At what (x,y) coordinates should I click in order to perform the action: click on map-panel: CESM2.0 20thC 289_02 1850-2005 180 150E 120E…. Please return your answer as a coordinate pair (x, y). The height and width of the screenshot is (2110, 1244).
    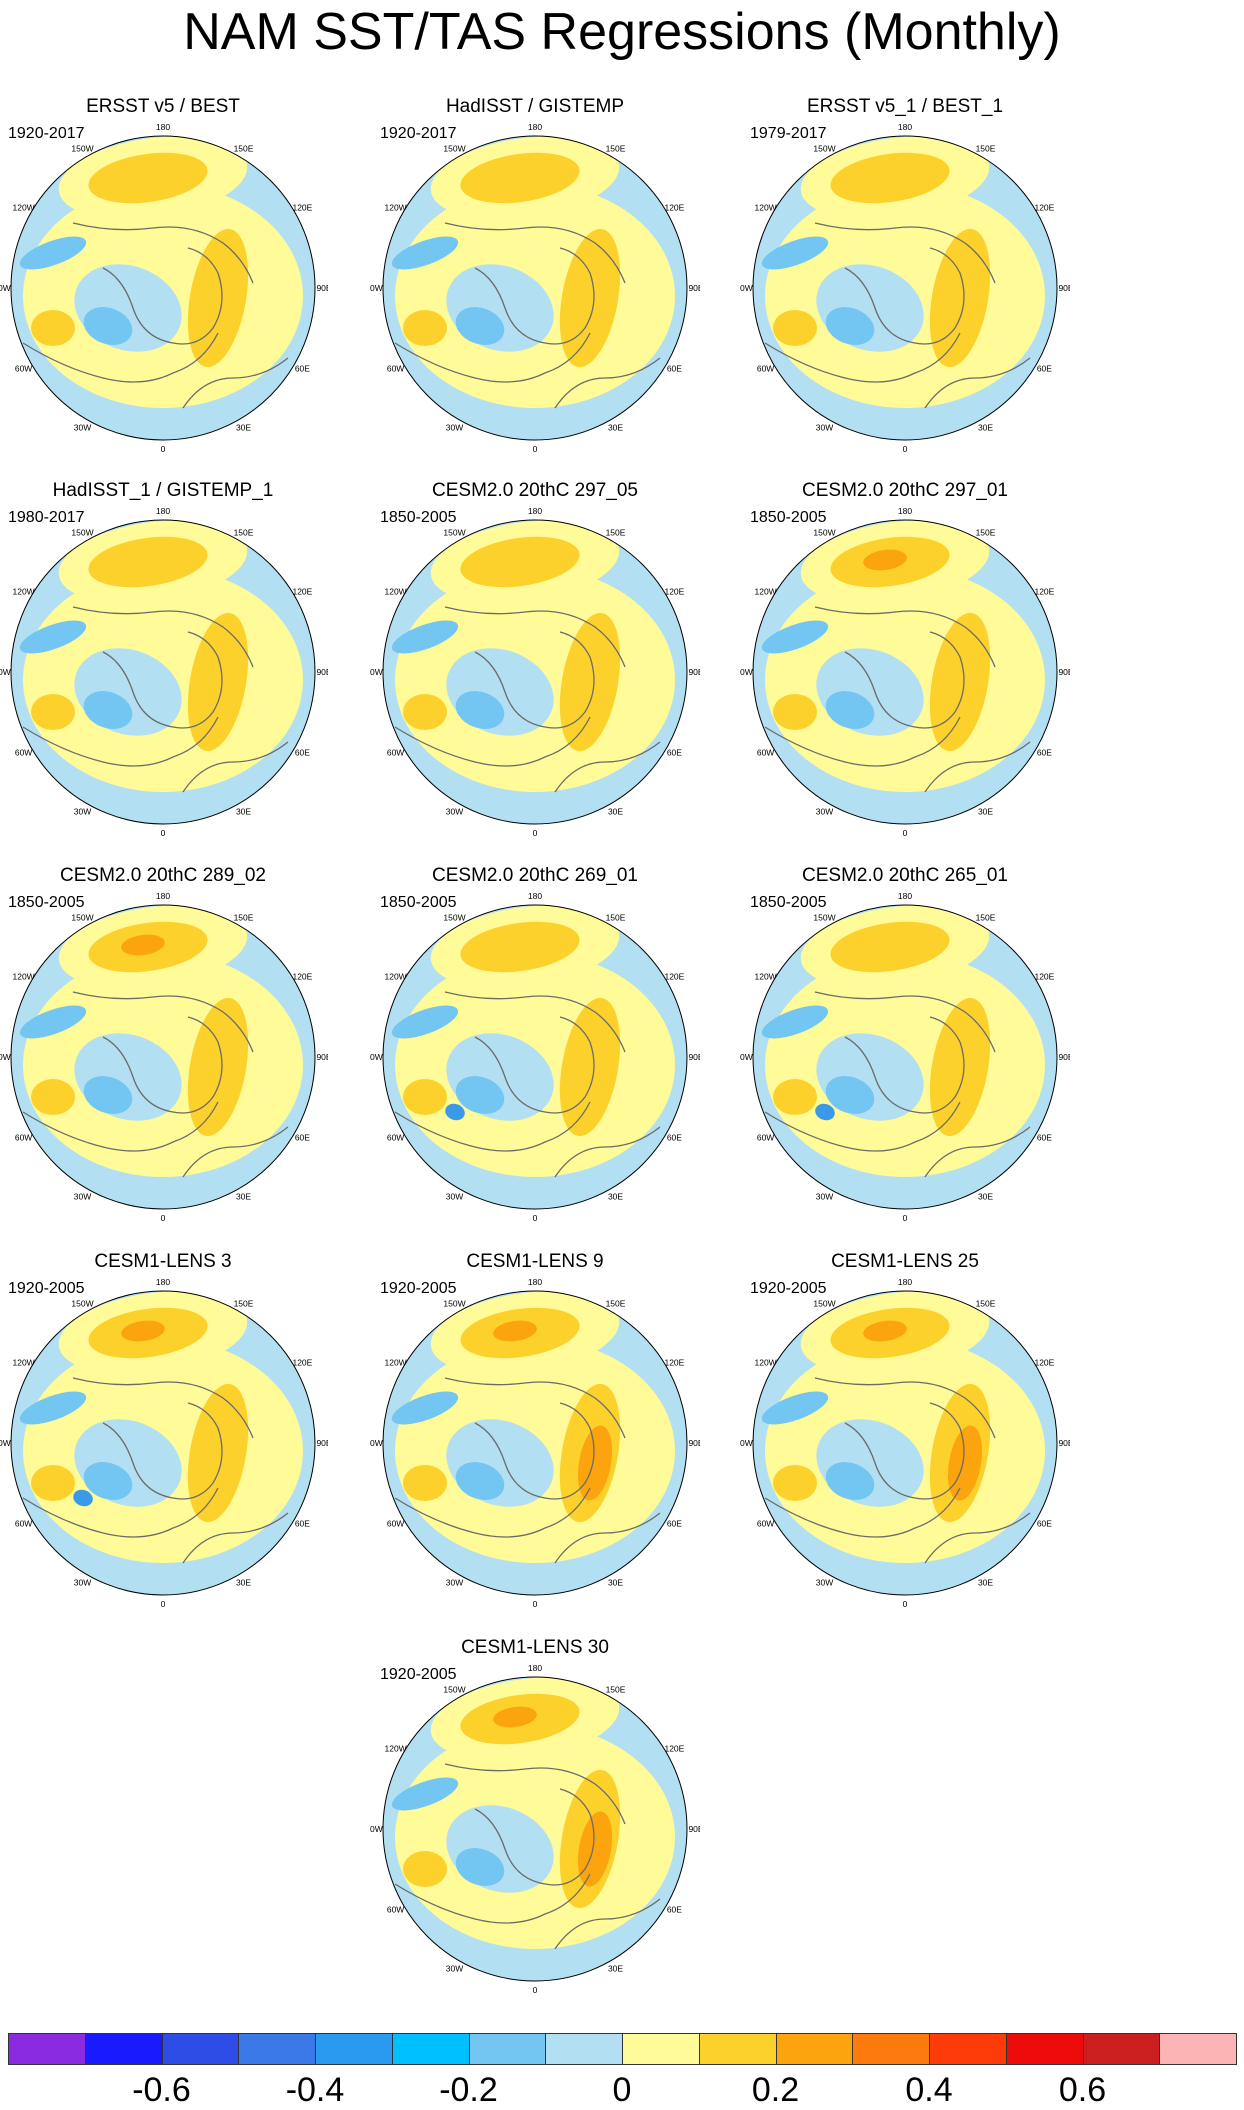
    Looking at the image, I should click on (164, 1048).